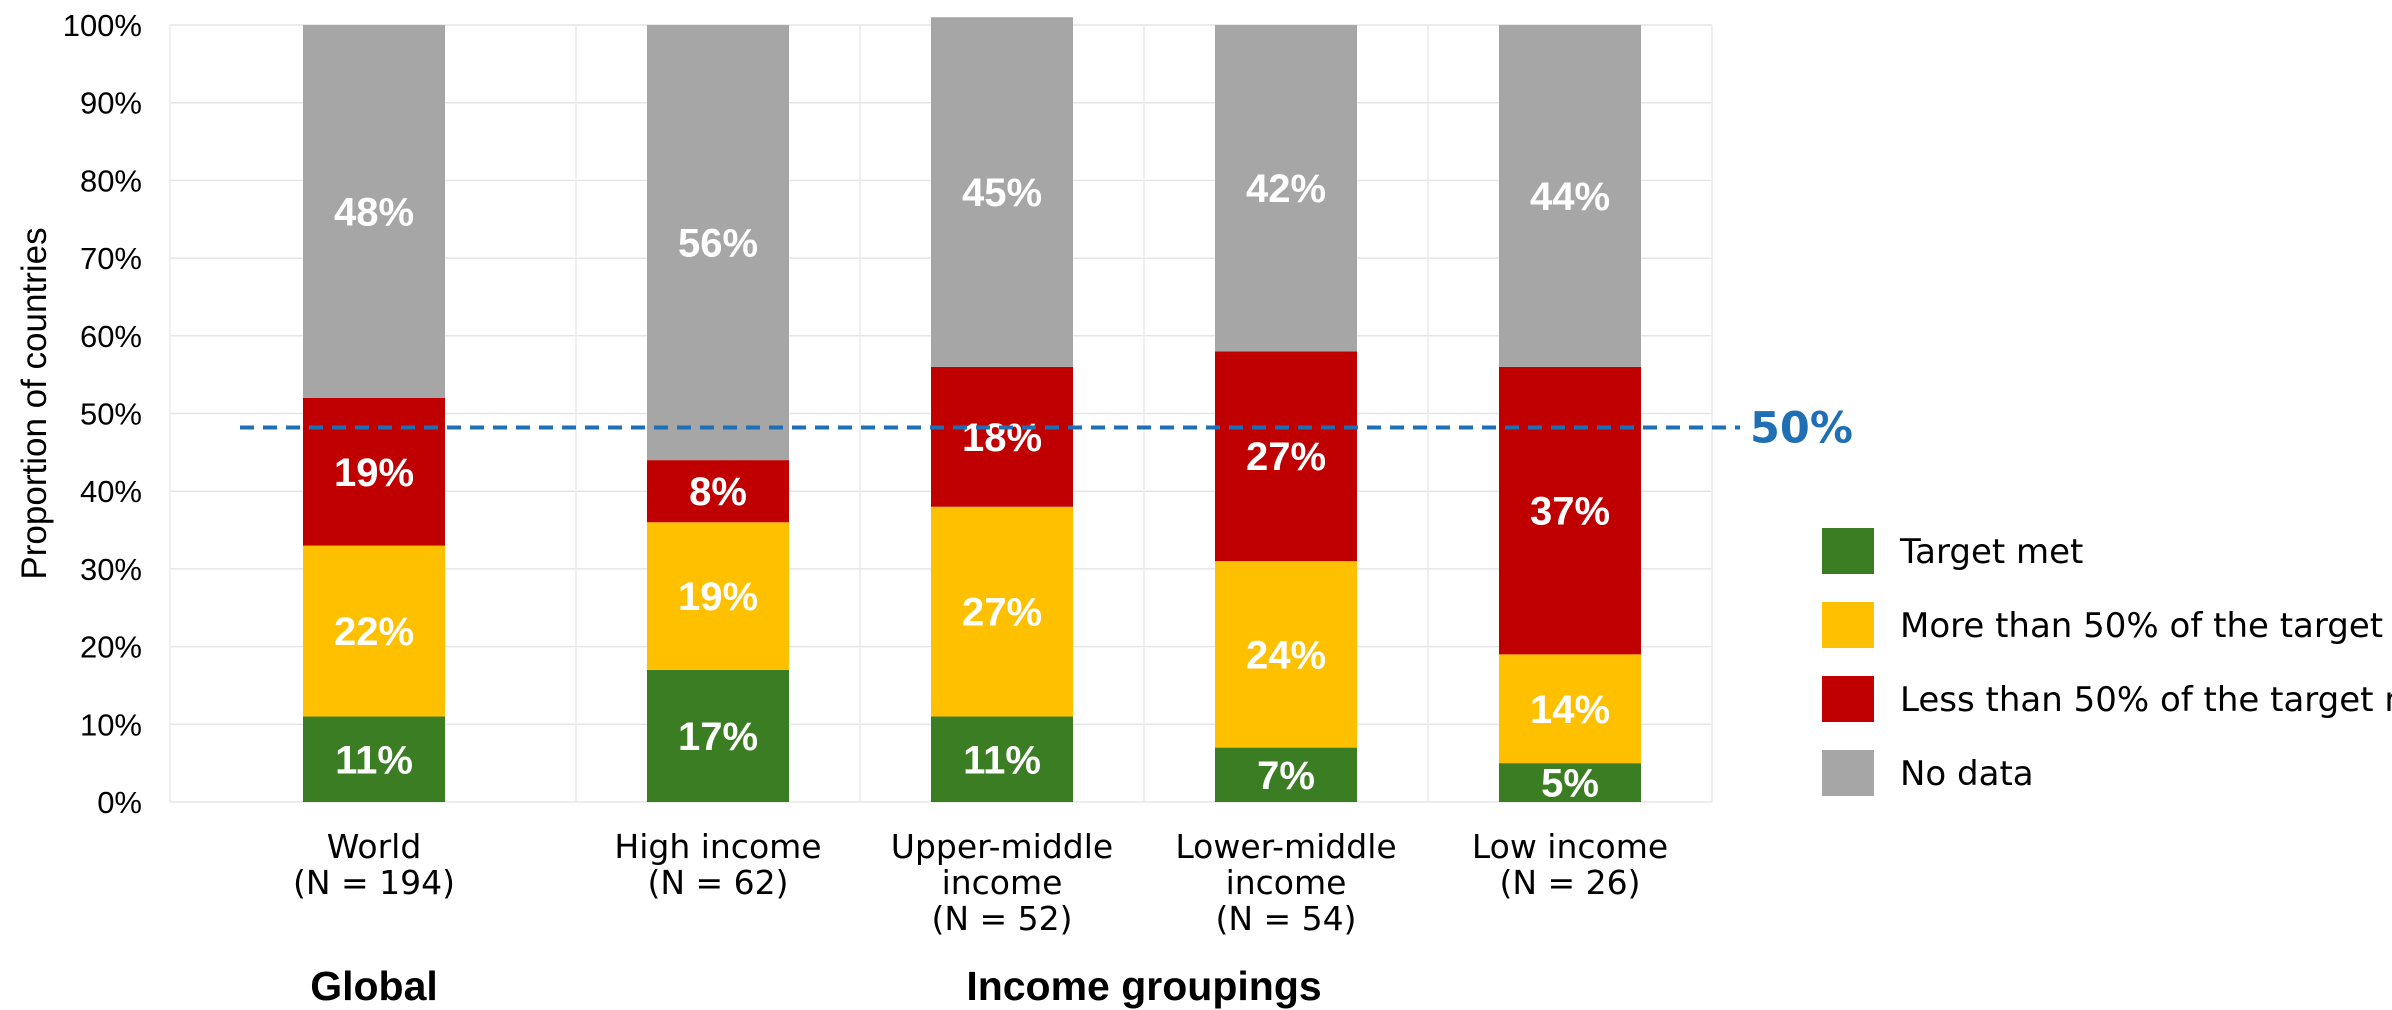  I want to click on data-label: 5%, so click(1570, 784).